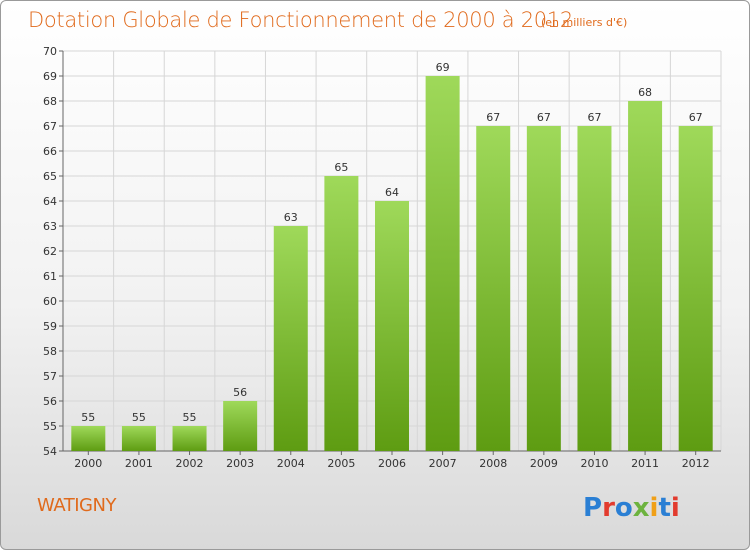  I want to click on logo-letter: P, so click(593, 508).